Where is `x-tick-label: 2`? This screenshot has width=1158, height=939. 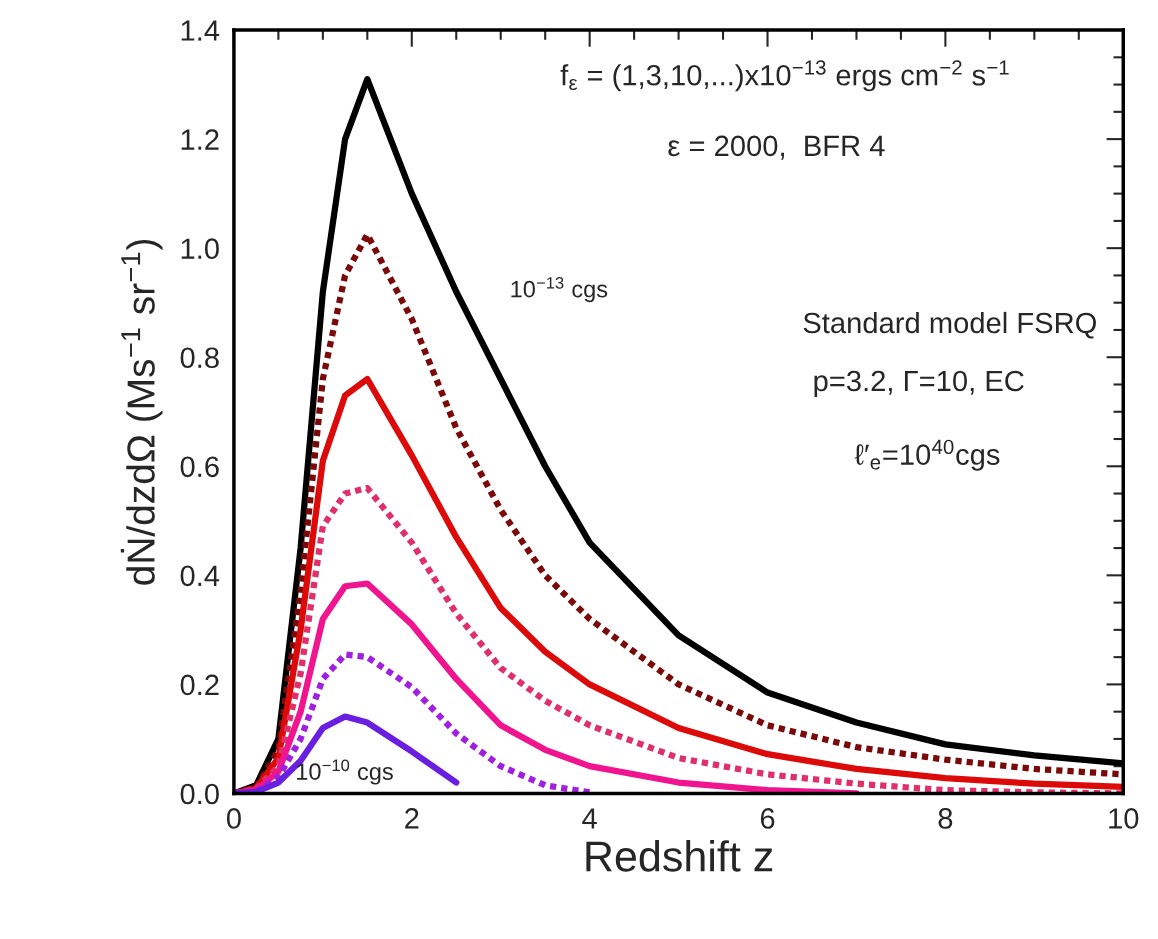 x-tick-label: 2 is located at coordinates (412, 818).